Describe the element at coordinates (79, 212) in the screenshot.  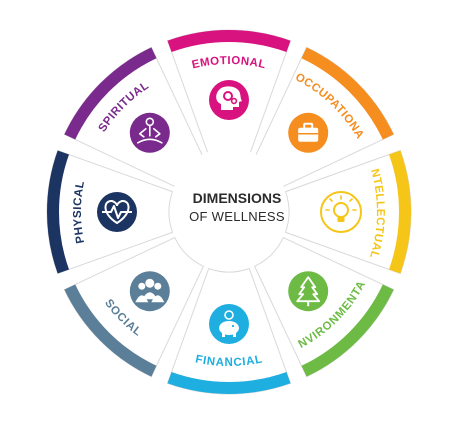
I see `segment-label-physical: PHYSICAL` at that location.